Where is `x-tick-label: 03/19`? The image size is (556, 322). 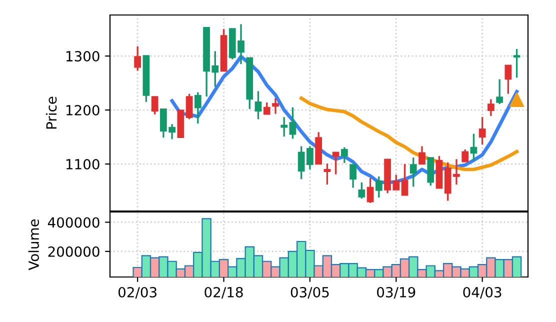 x-tick-label: 03/19 is located at coordinates (396, 292).